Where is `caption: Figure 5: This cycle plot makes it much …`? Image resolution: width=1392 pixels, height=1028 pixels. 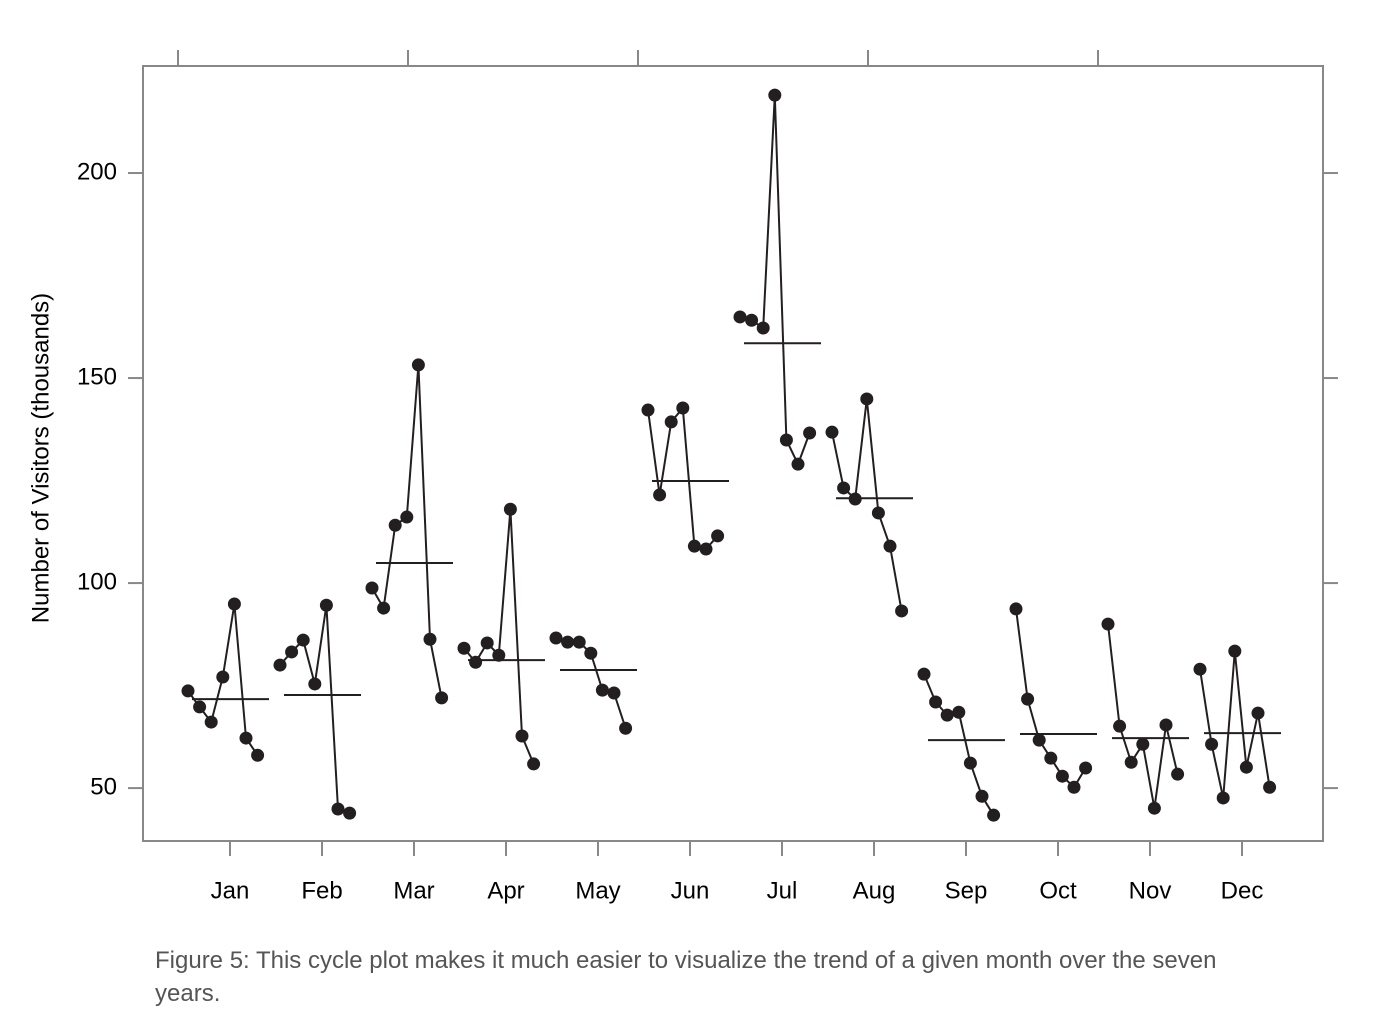
caption: Figure 5: This cycle plot makes it much … is located at coordinates (686, 977).